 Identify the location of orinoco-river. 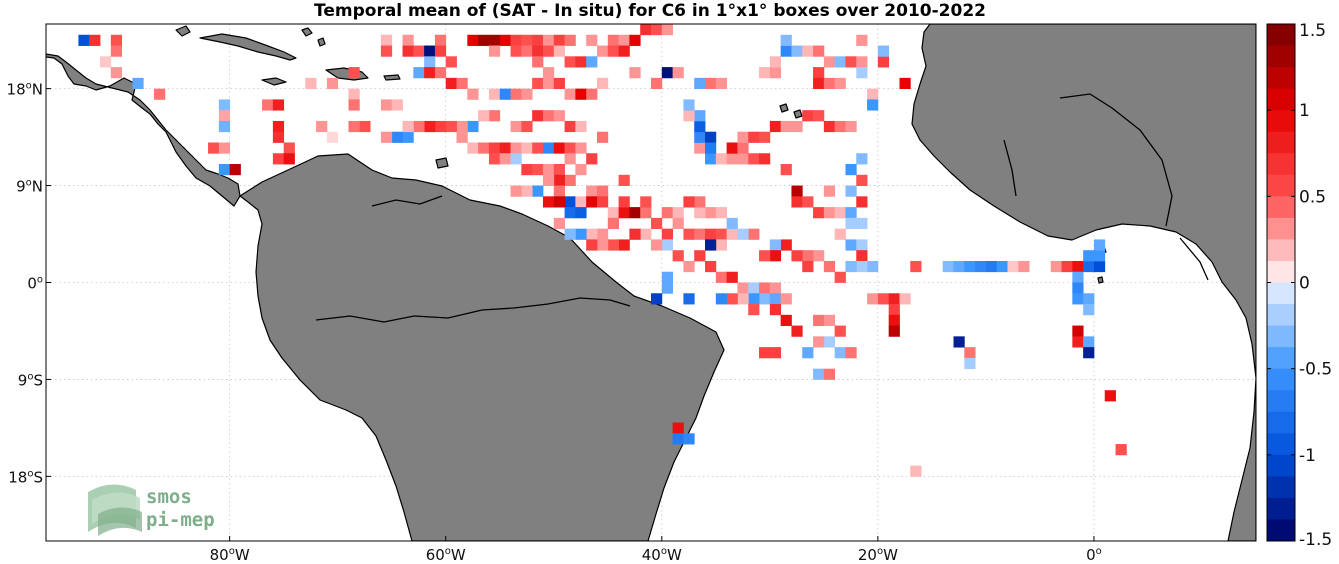
(407, 201).